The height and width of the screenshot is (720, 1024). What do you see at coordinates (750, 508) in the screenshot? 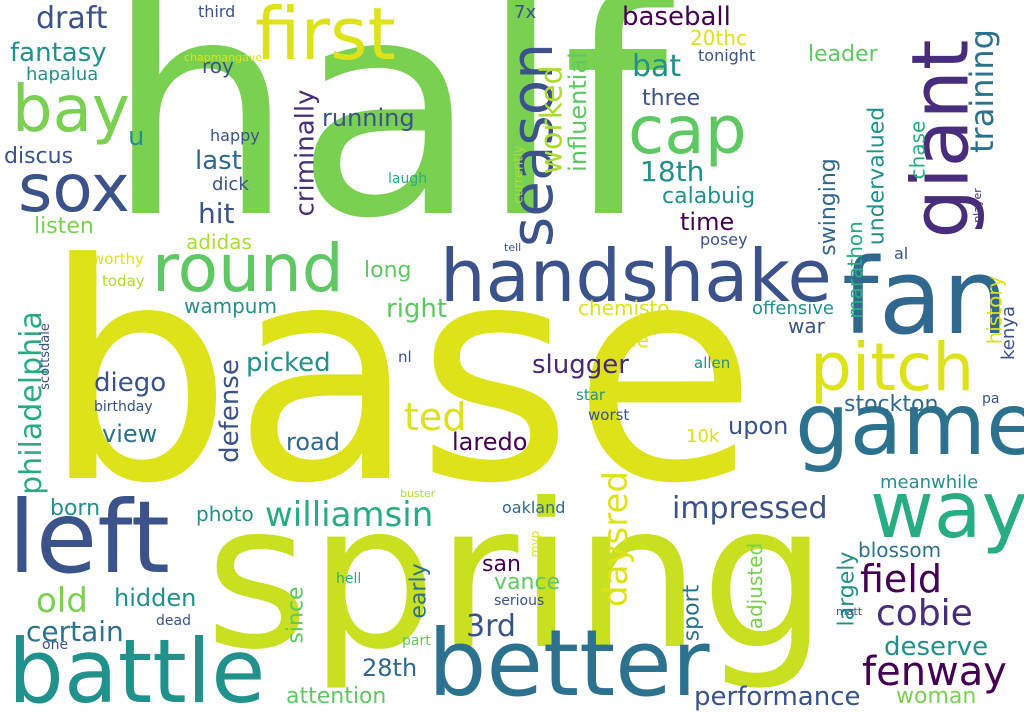
I see `word-impressed: impressed` at bounding box center [750, 508].